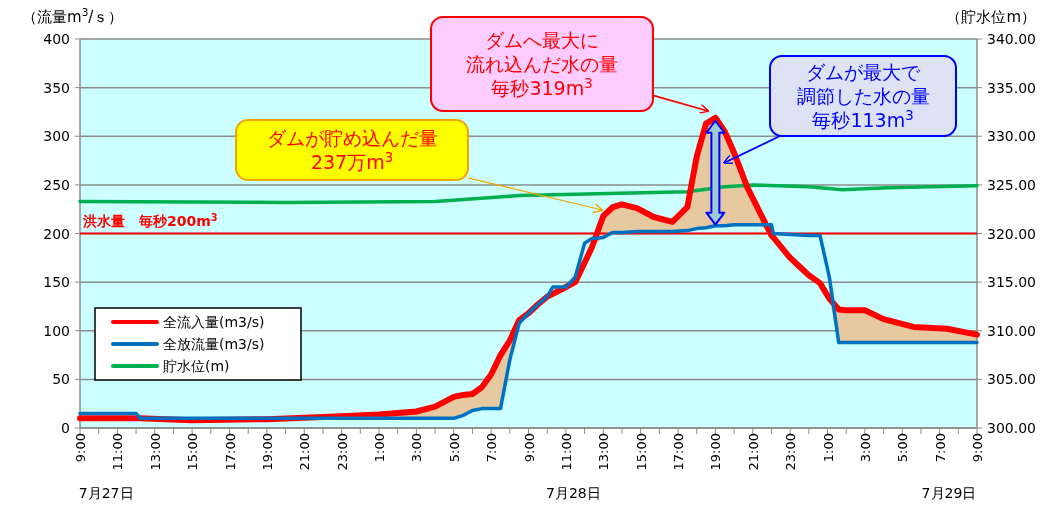 This screenshot has height=506, width=1047. Describe the element at coordinates (56, 233) in the screenshot. I see `y-tick-label: 200` at that location.